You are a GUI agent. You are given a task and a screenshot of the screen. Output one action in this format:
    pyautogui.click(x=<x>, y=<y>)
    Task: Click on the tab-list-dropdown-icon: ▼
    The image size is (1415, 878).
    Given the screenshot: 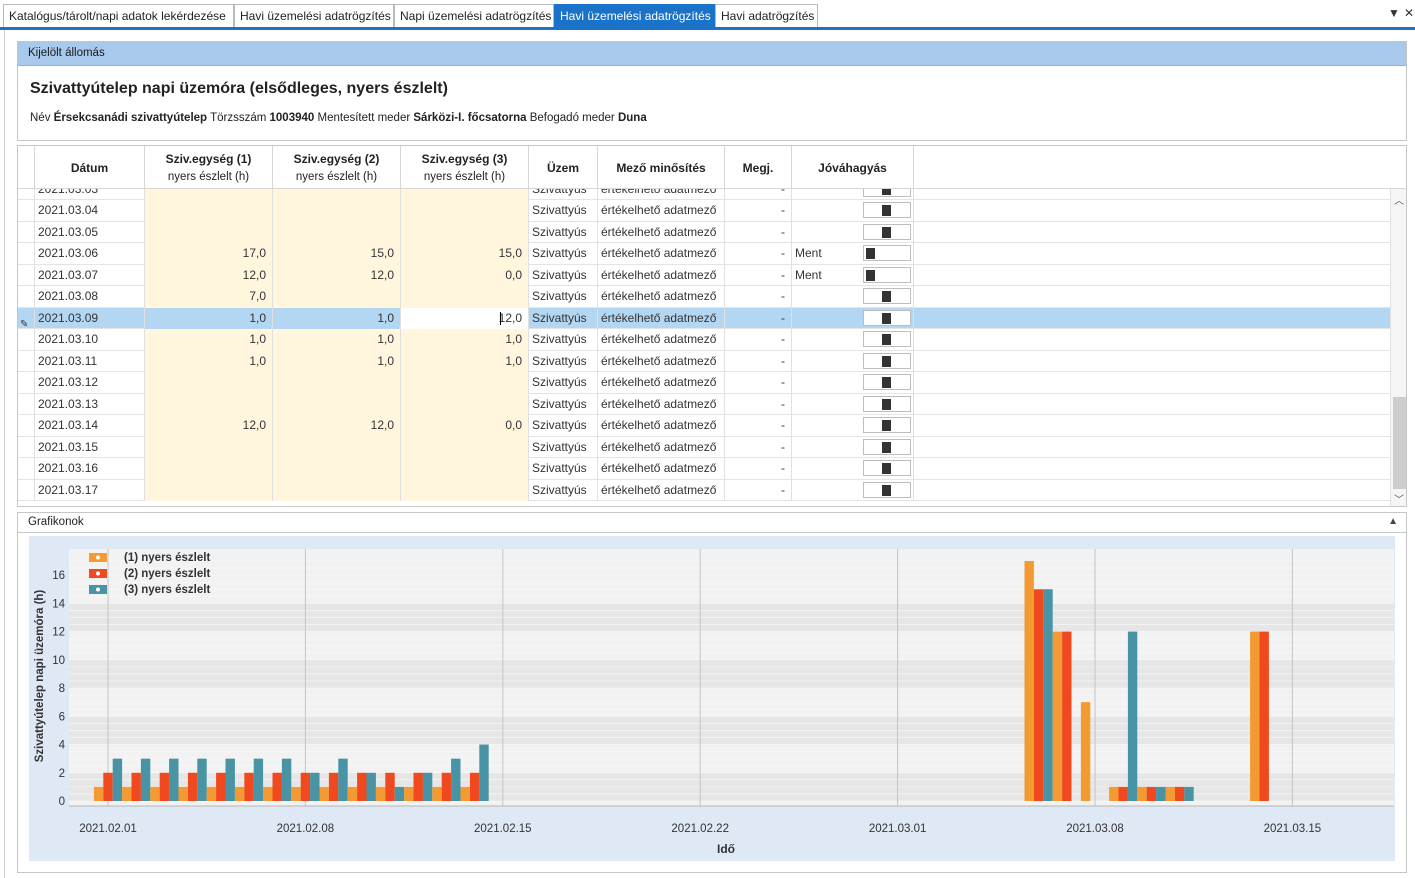 What is the action you would take?
    pyautogui.click(x=1394, y=13)
    